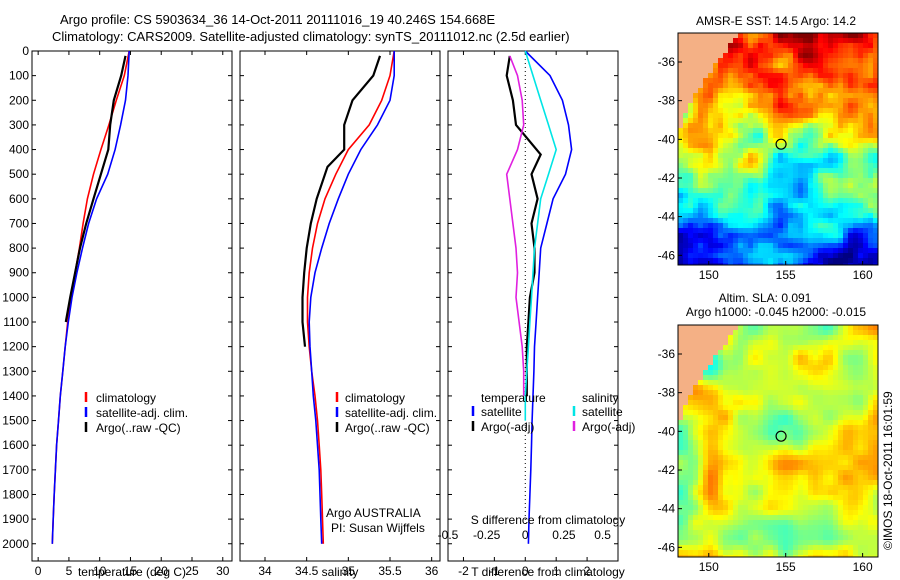 The height and width of the screenshot is (580, 900). What do you see at coordinates (375, 398) in the screenshot?
I see `legend-label-climatology: climatology` at bounding box center [375, 398].